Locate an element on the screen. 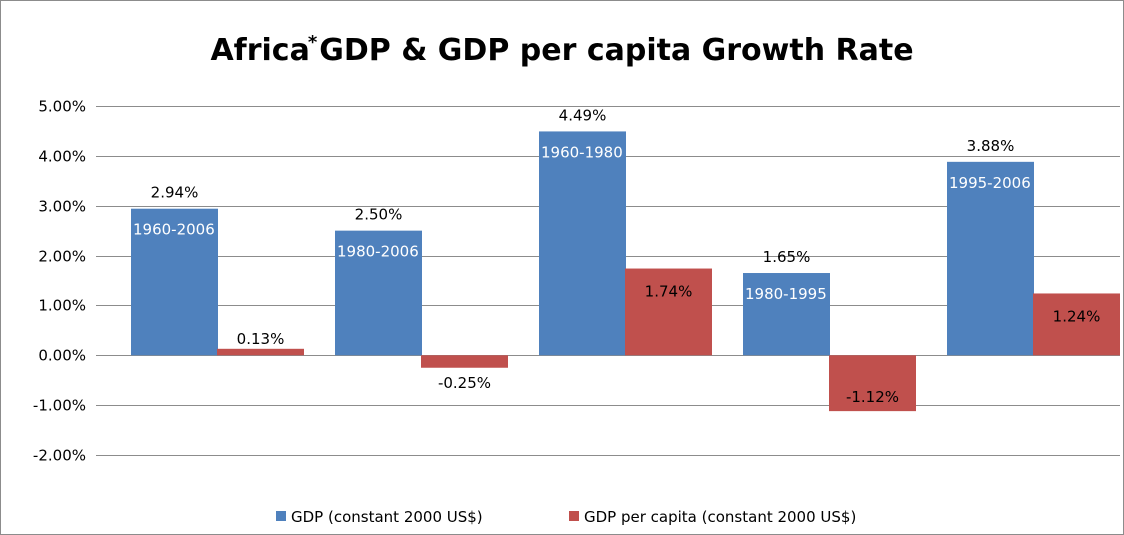 The width and height of the screenshot is (1124, 535). data-label-gdp: 1.65% is located at coordinates (787, 257).